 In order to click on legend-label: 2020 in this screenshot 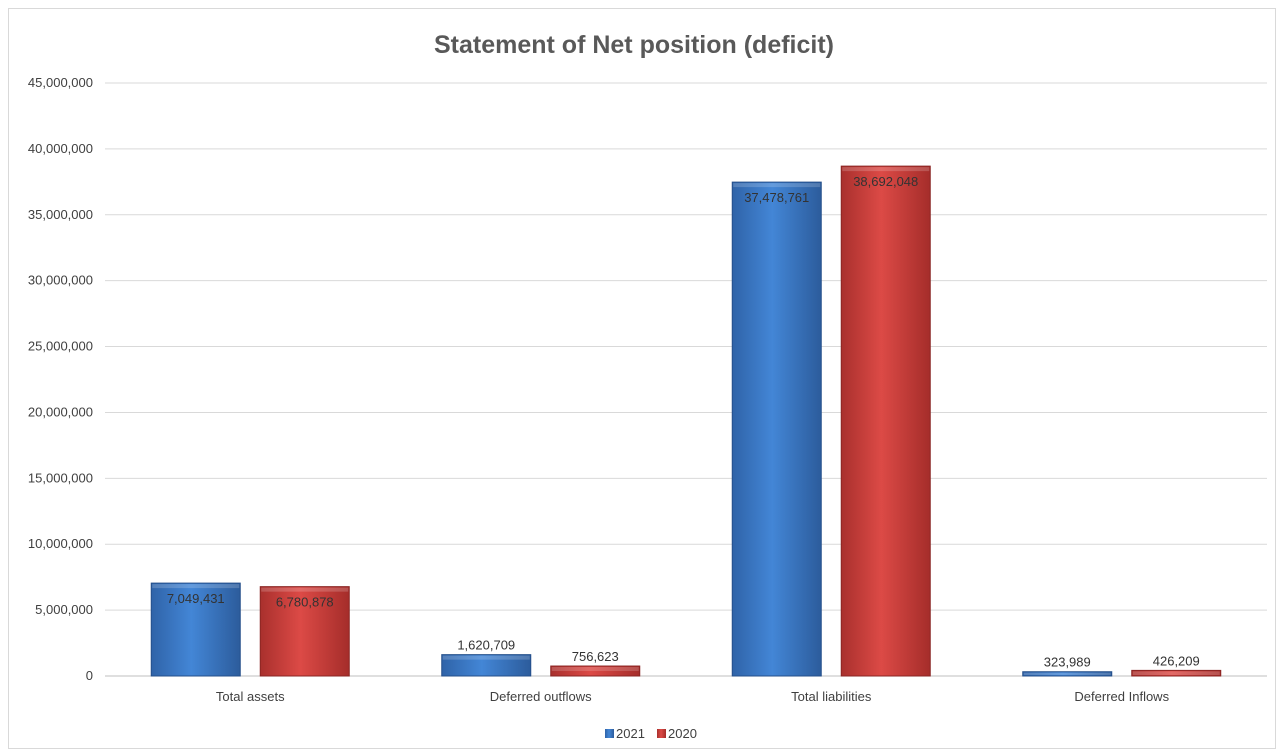, I will do `click(682, 733)`.